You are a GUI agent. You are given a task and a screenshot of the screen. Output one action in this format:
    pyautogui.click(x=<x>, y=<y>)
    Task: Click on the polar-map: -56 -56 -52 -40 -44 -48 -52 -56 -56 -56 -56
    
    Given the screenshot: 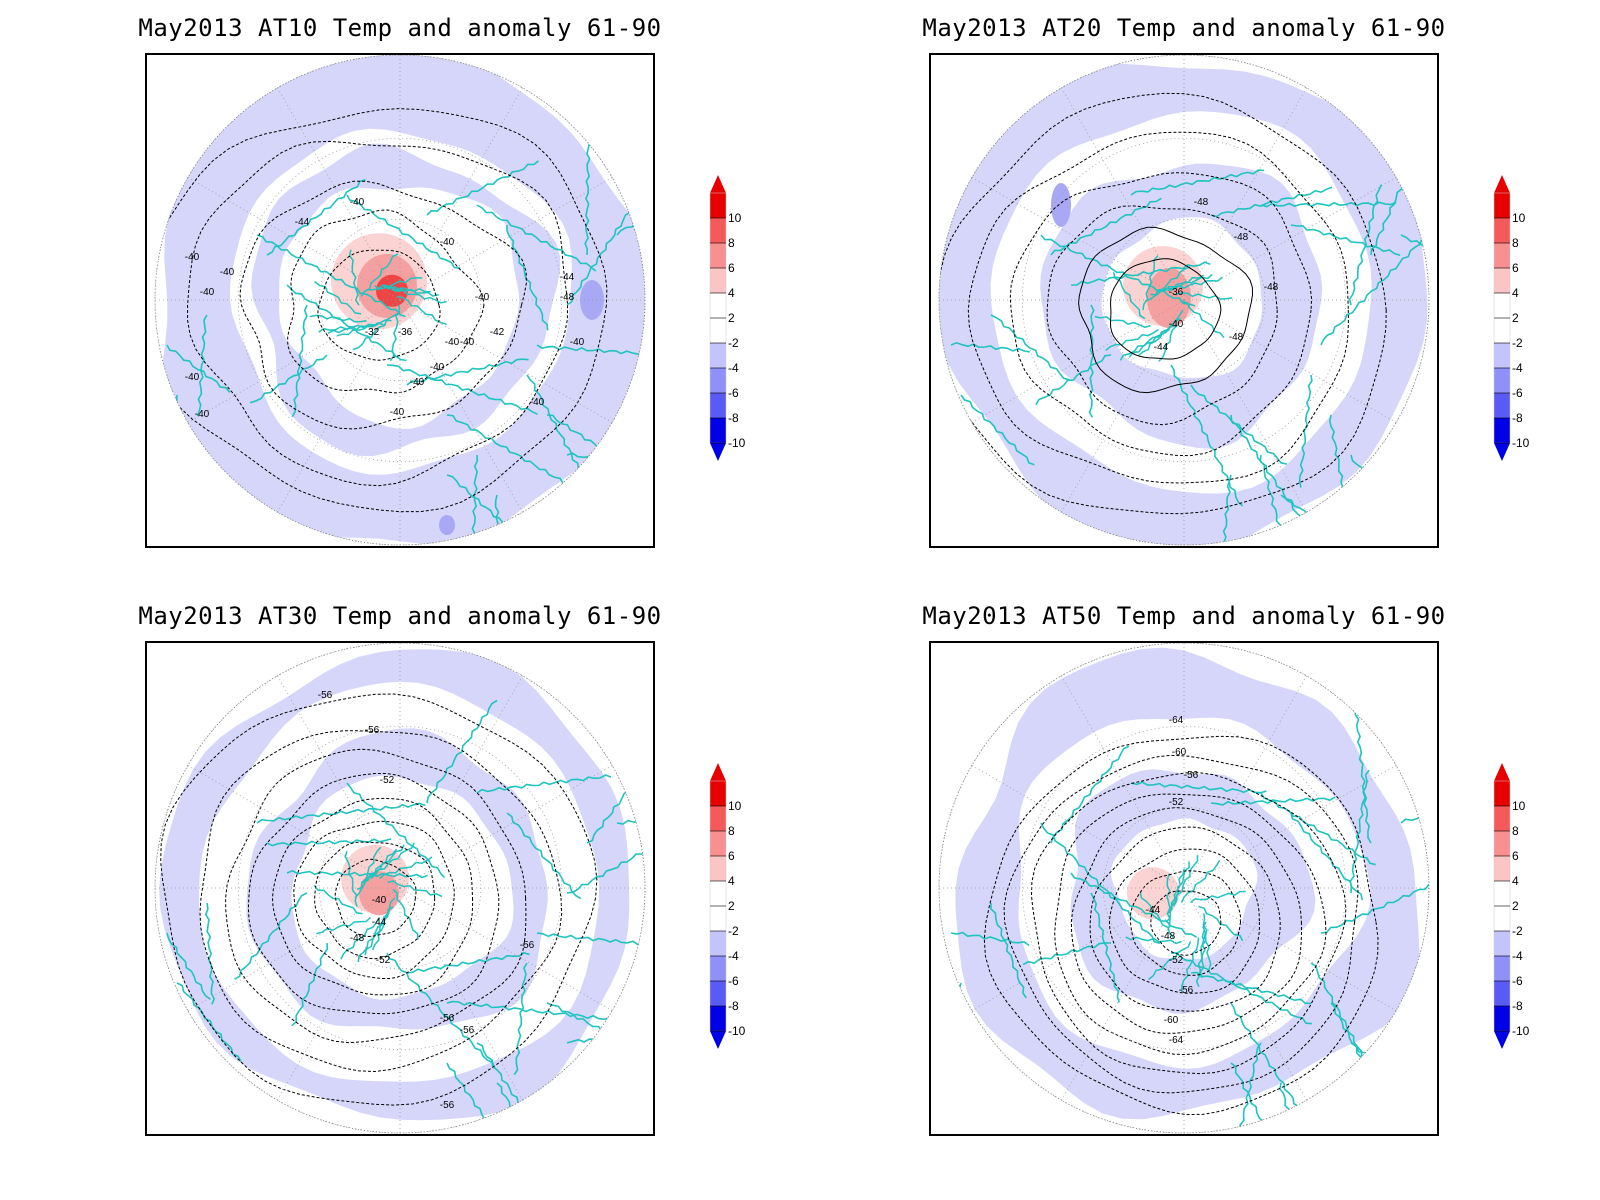 What is the action you would take?
    pyautogui.click(x=400, y=888)
    